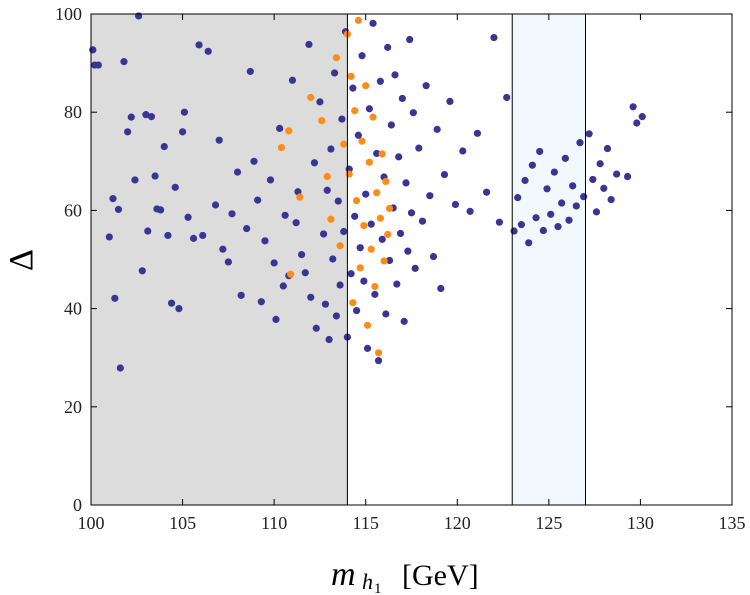 The height and width of the screenshot is (595, 750). Describe the element at coordinates (77, 505) in the screenshot. I see `y-tick-label: 0` at that location.